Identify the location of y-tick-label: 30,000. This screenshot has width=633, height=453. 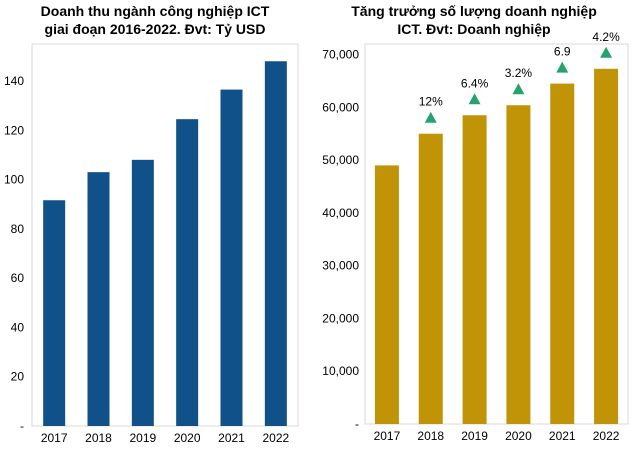
(340, 266).